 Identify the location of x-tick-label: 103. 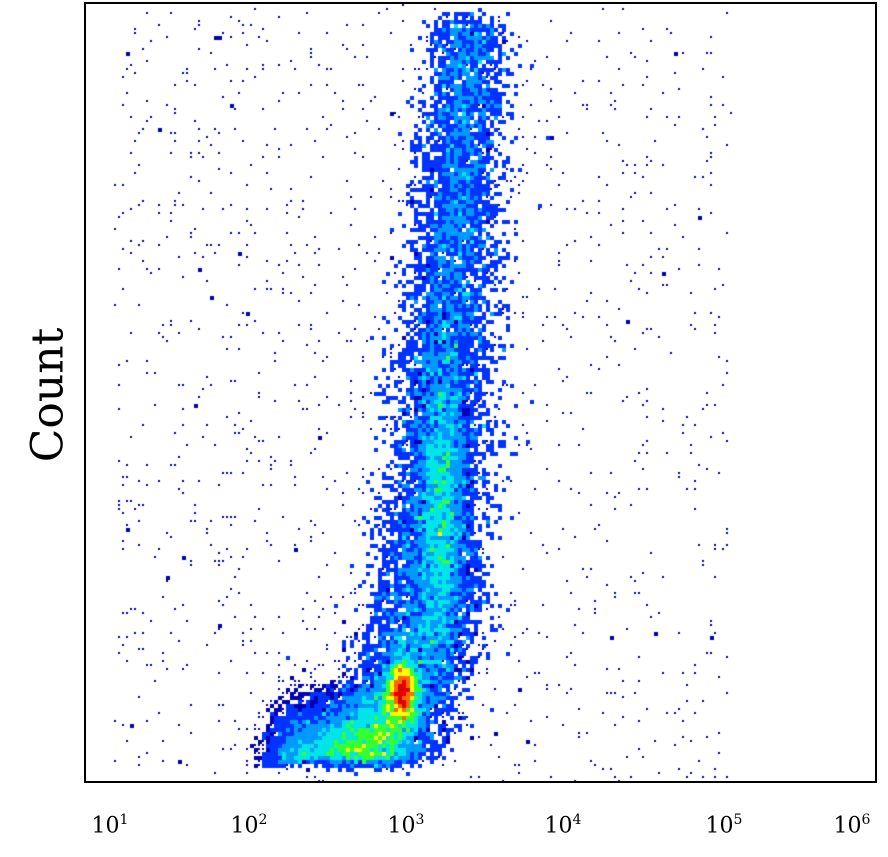
(406, 825).